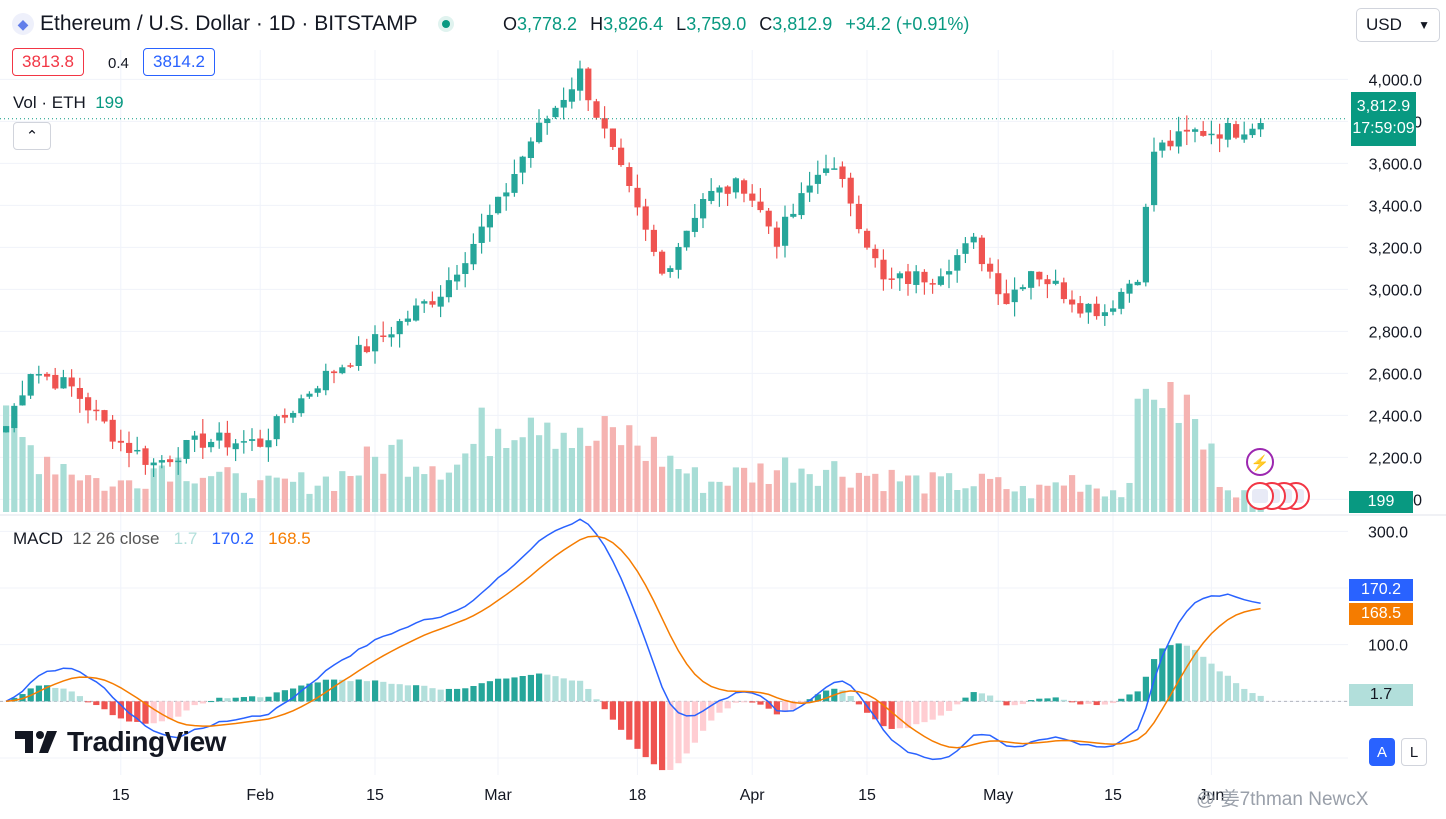 This screenshot has width=1446, height=819. Describe the element at coordinates (229, 23) in the screenshot. I see `symbol-title: Ethereum / U.S. Dollar · 1D · BITSTAMP` at that location.